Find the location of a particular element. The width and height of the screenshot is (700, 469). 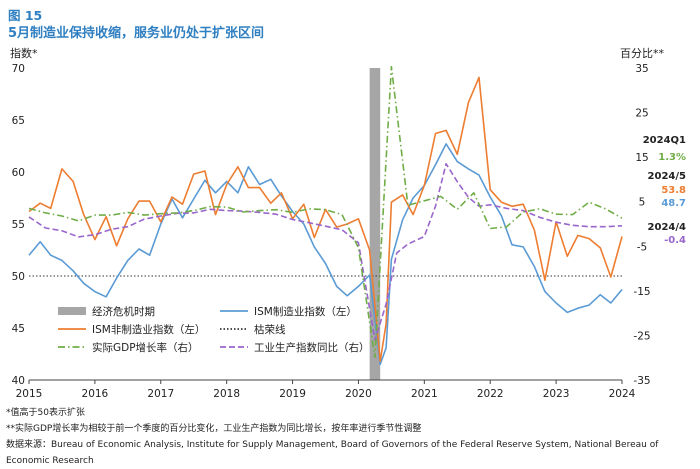

legend-label: ISM制造业指数（左） is located at coordinates (305, 311).